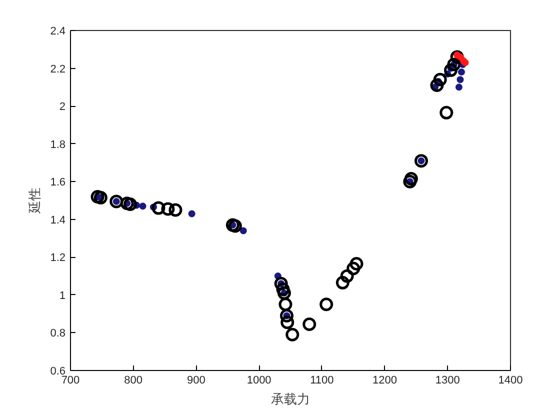  I want to click on x-tick-label: 1200, so click(385, 380).